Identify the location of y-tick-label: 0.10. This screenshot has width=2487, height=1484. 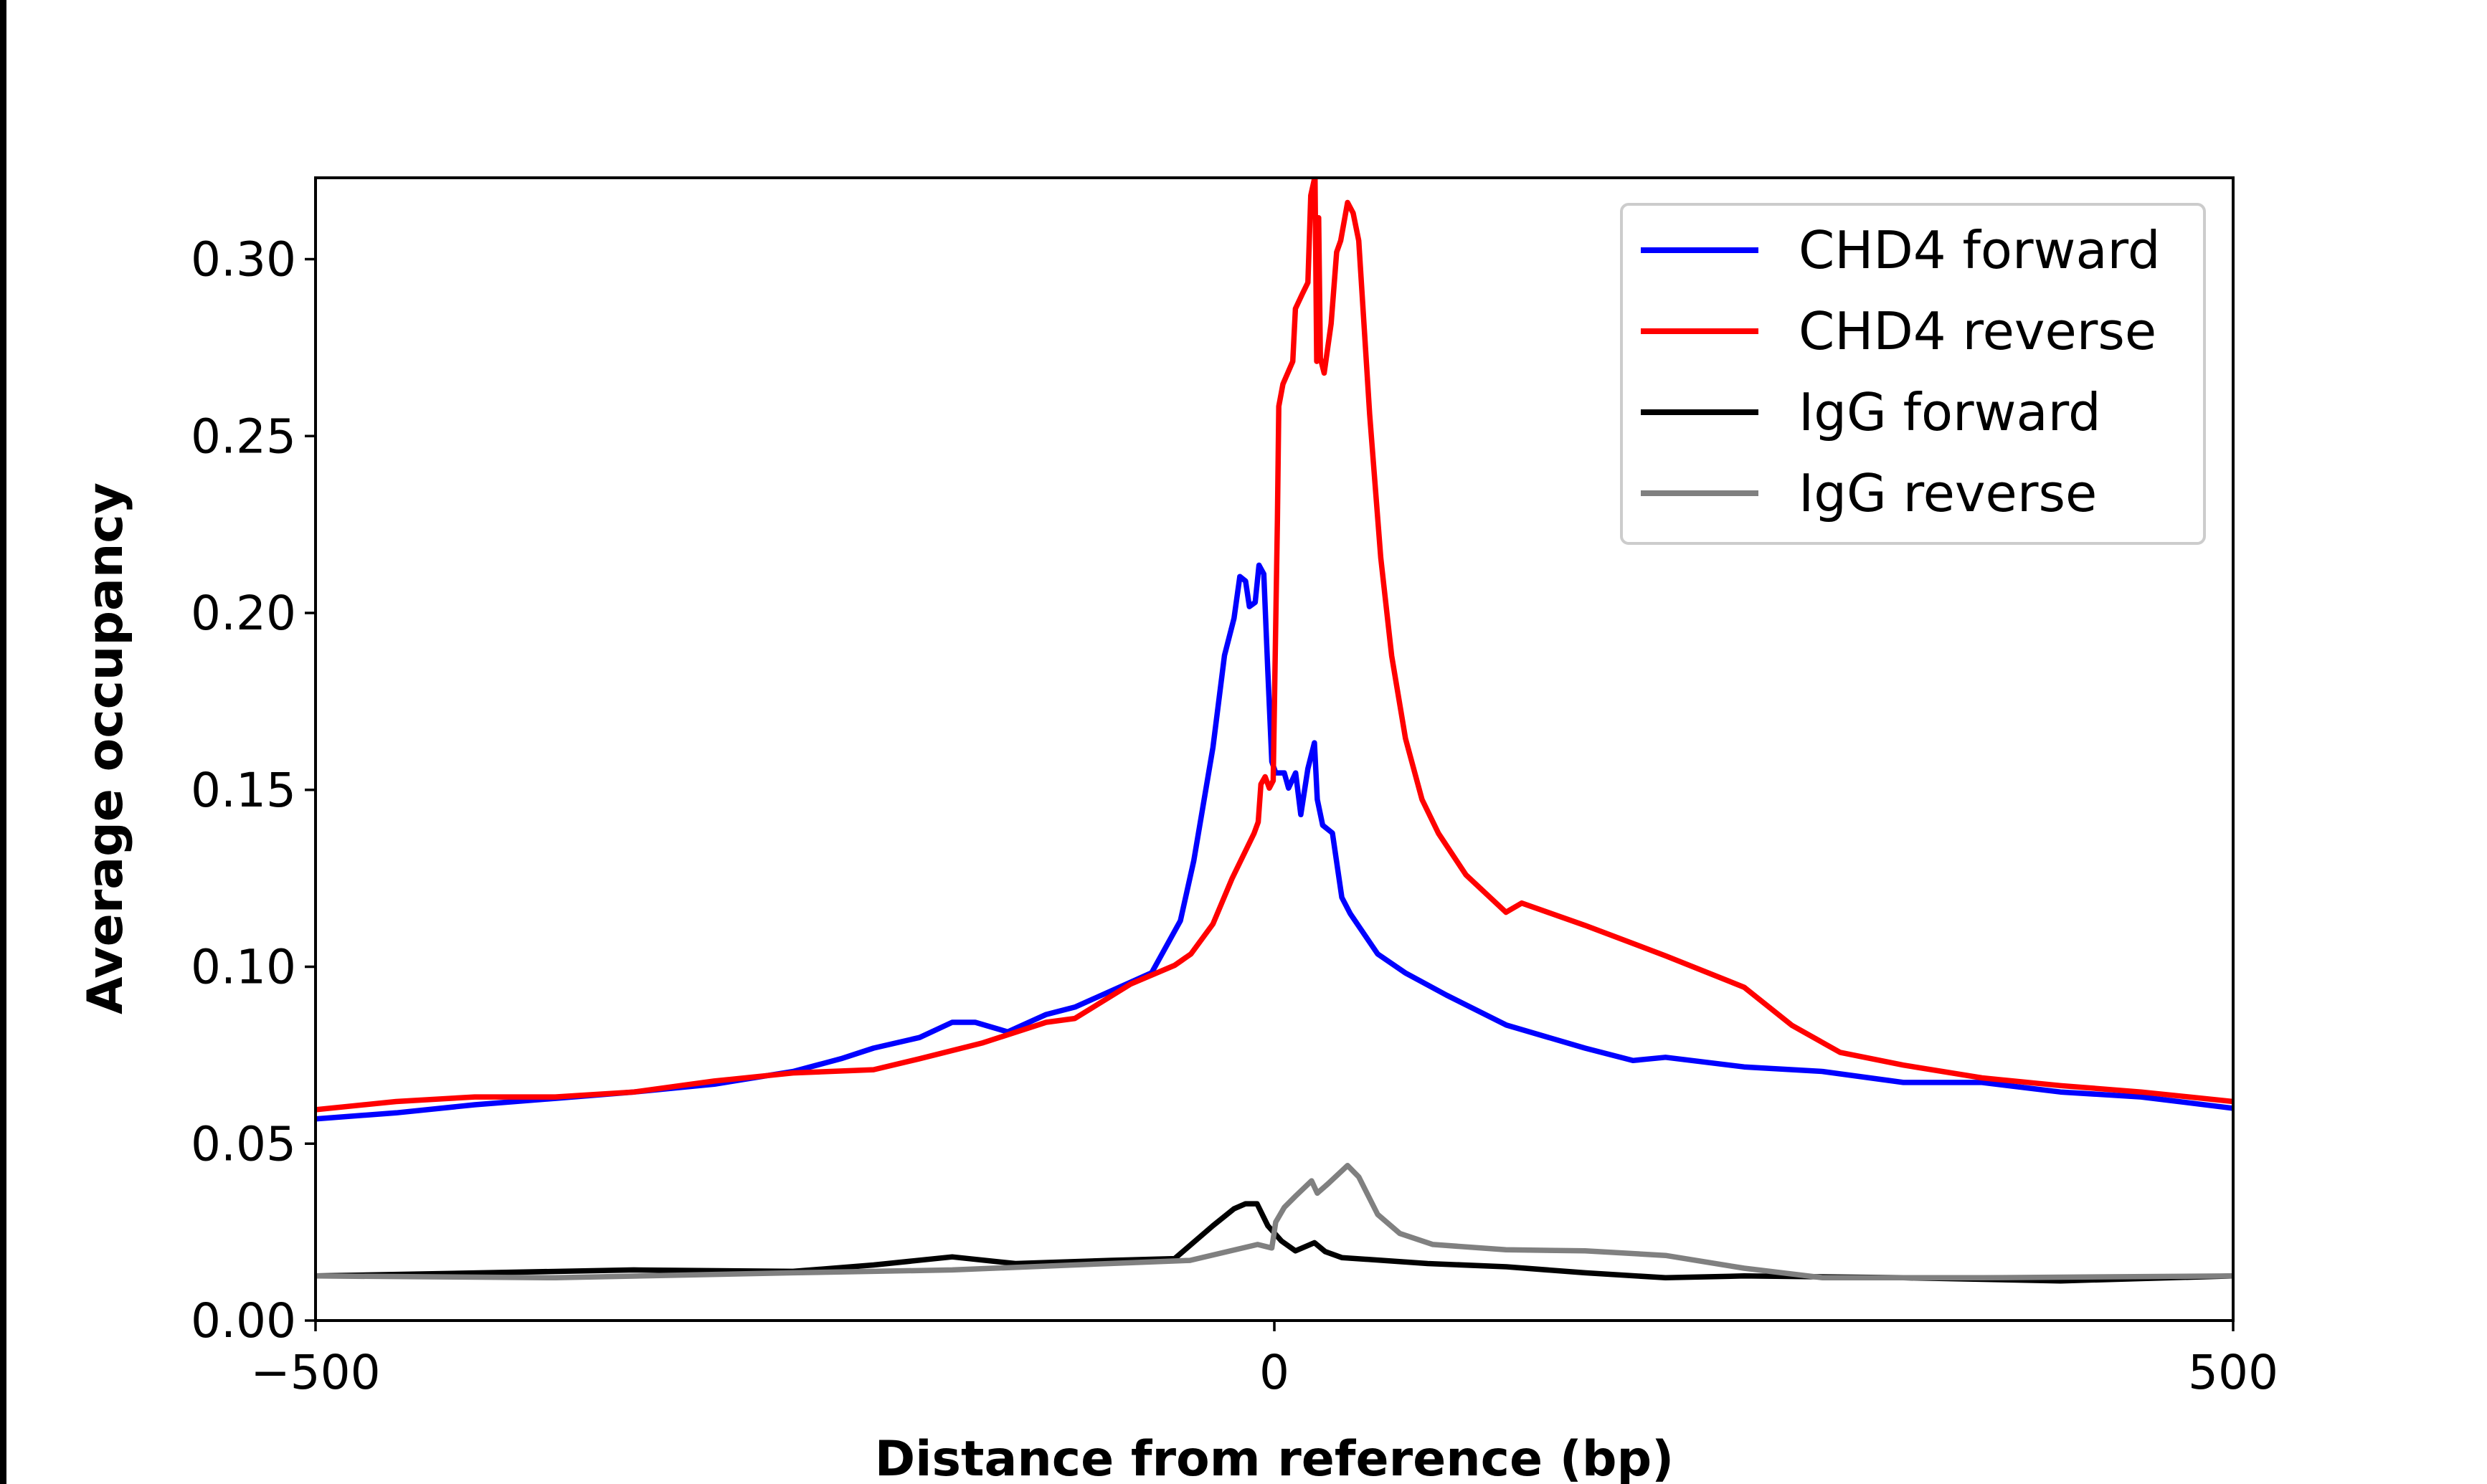
(244, 967).